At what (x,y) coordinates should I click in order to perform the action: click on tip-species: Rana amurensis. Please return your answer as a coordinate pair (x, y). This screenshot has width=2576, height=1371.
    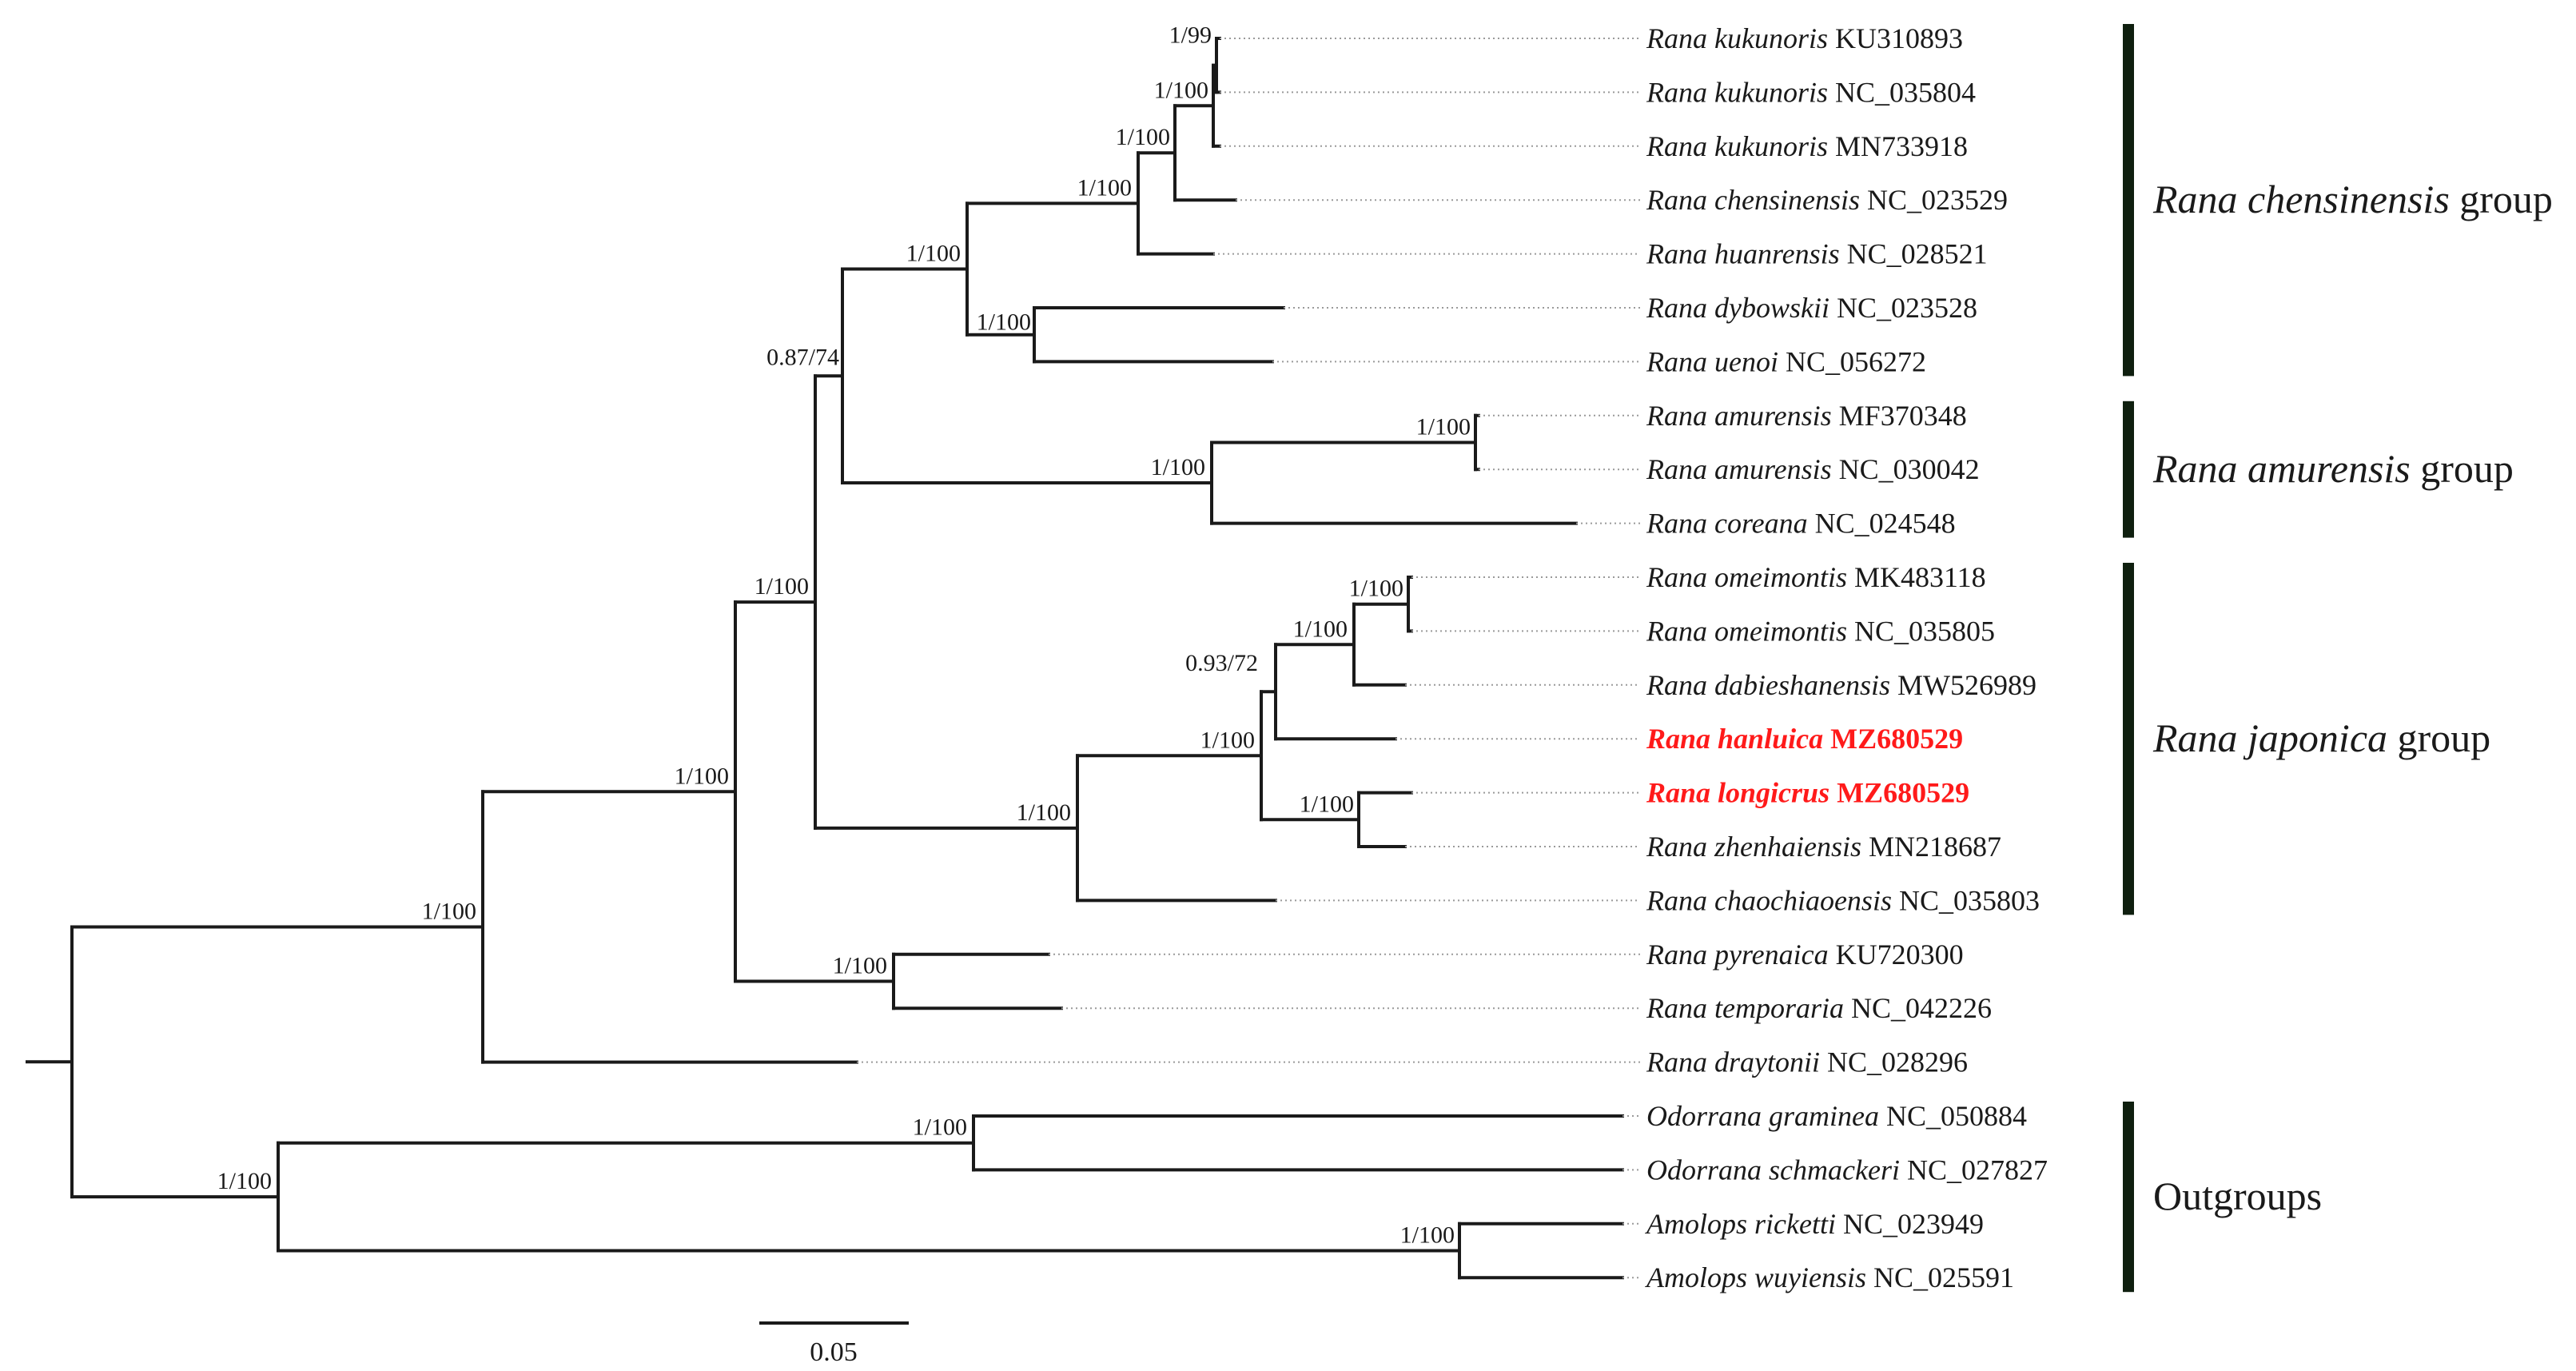
    Looking at the image, I should click on (1739, 469).